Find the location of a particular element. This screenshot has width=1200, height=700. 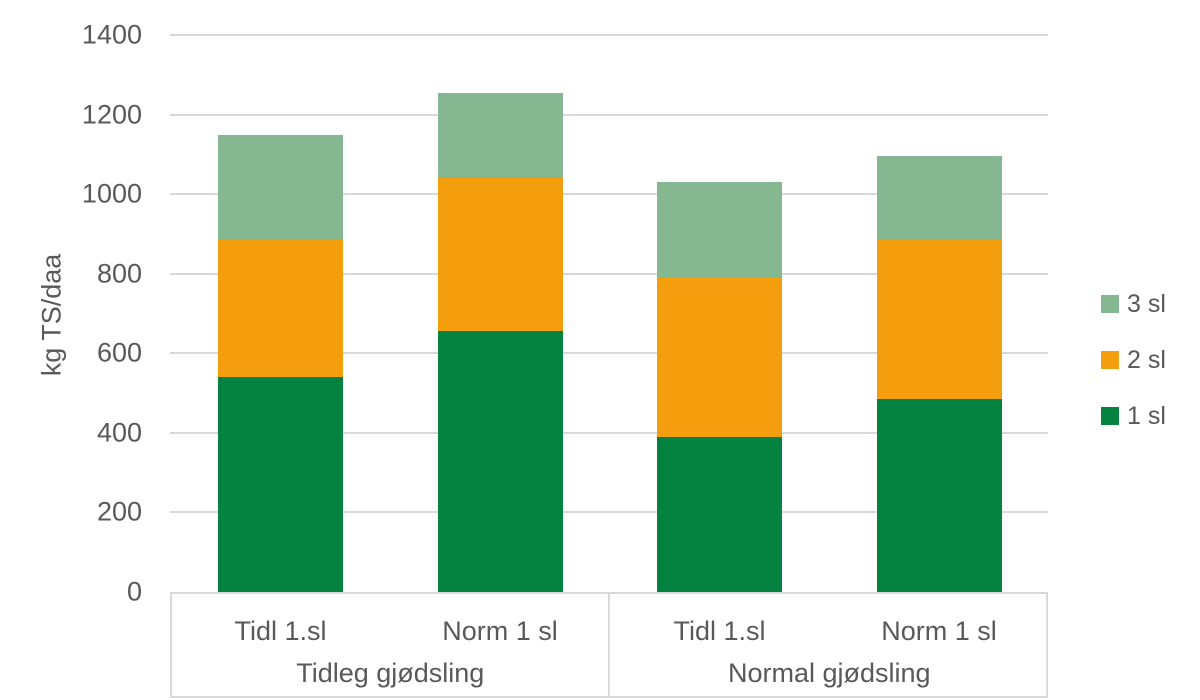

legend-label: 1 sl is located at coordinates (1146, 416).